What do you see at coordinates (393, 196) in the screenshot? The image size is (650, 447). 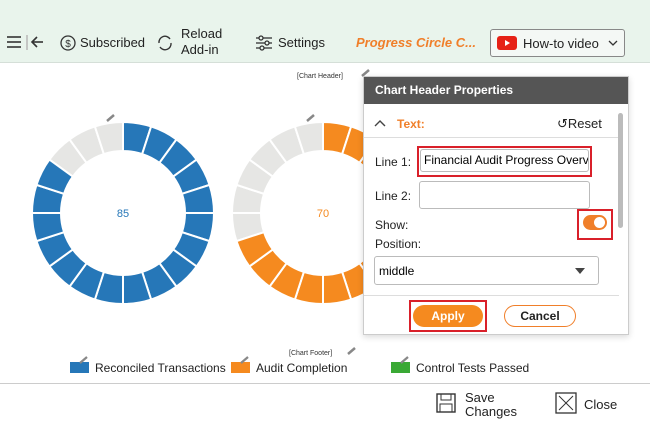 I see `line2-label: Line 2:` at bounding box center [393, 196].